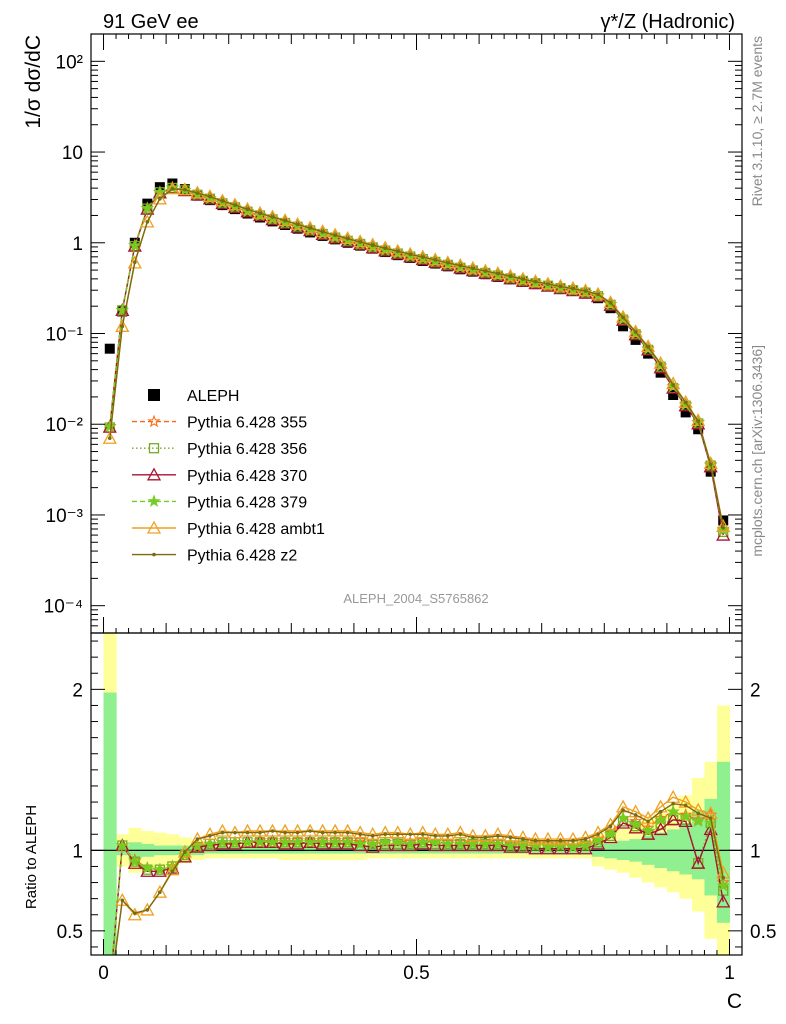 Image resolution: width=786 pixels, height=1024 pixels. I want to click on legend-item: Pythia 6.428 ambt1, so click(228, 529).